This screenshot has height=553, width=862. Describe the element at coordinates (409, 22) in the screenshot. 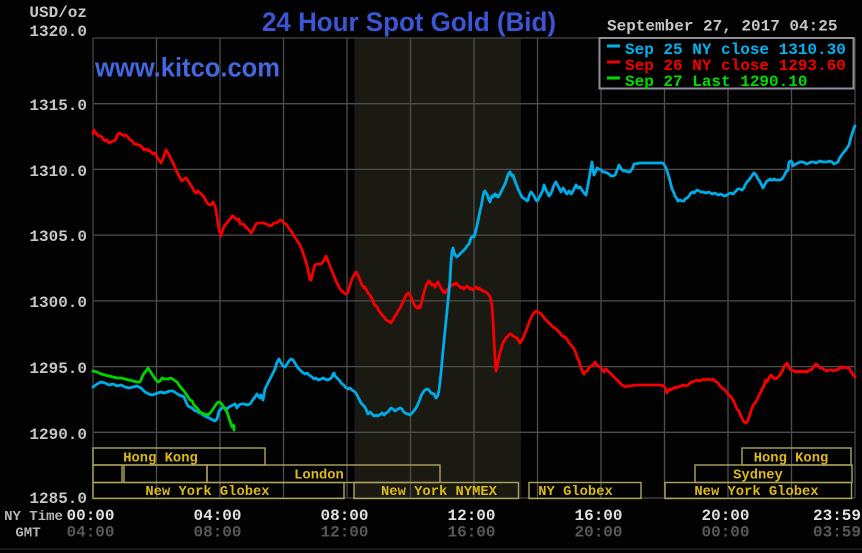

I see `svg-text: 24 Hour Spot Gold (Bid)` at that location.